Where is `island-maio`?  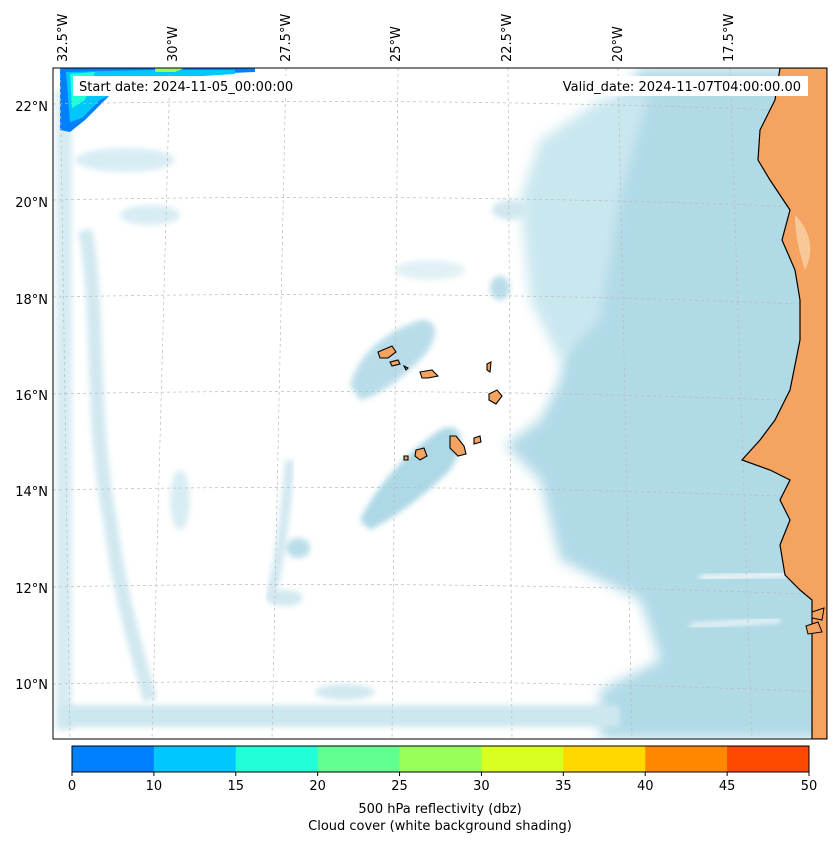 island-maio is located at coordinates (477, 440).